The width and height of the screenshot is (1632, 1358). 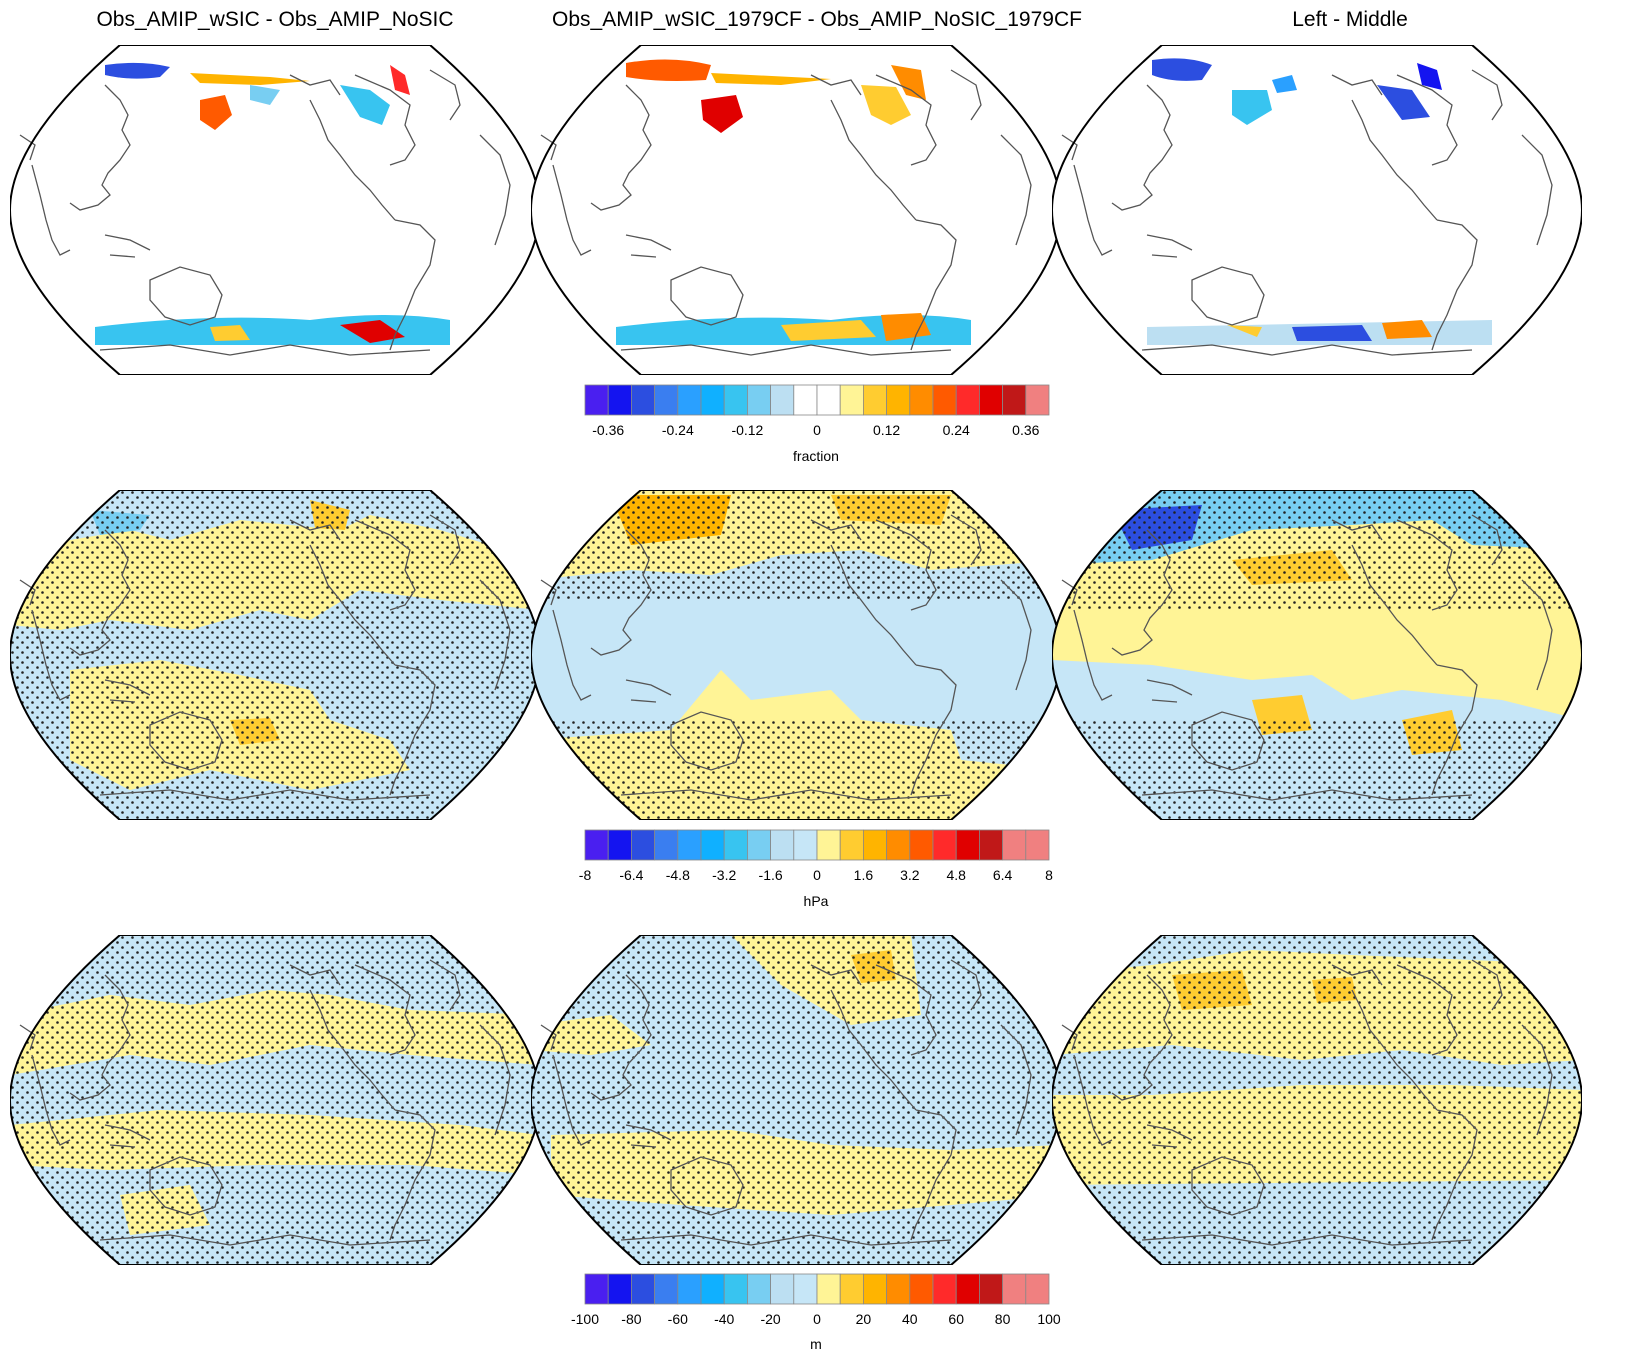 What do you see at coordinates (796, 1100) in the screenshot?
I see `map-height-middle` at bounding box center [796, 1100].